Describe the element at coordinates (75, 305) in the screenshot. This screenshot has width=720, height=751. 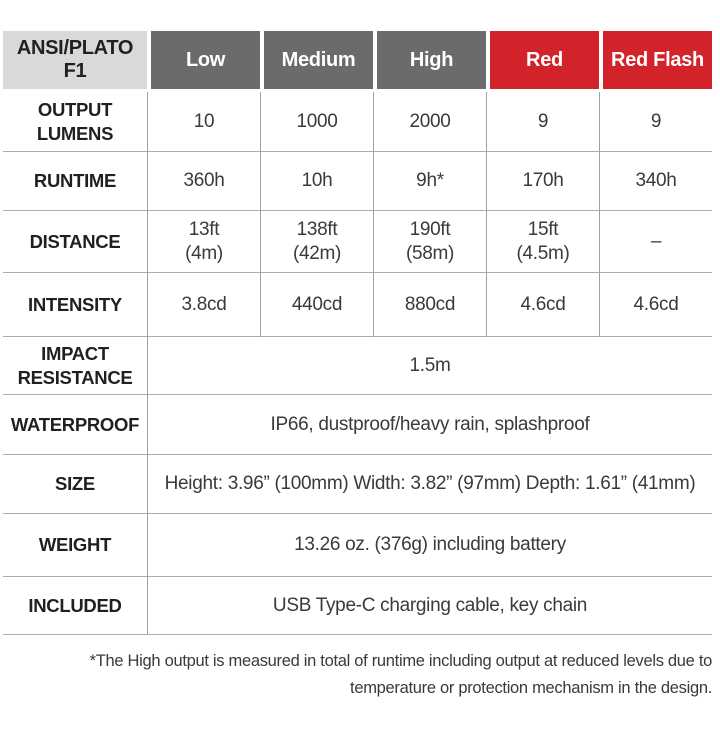
I see `row-label-intensity: INTENSITY` at that location.